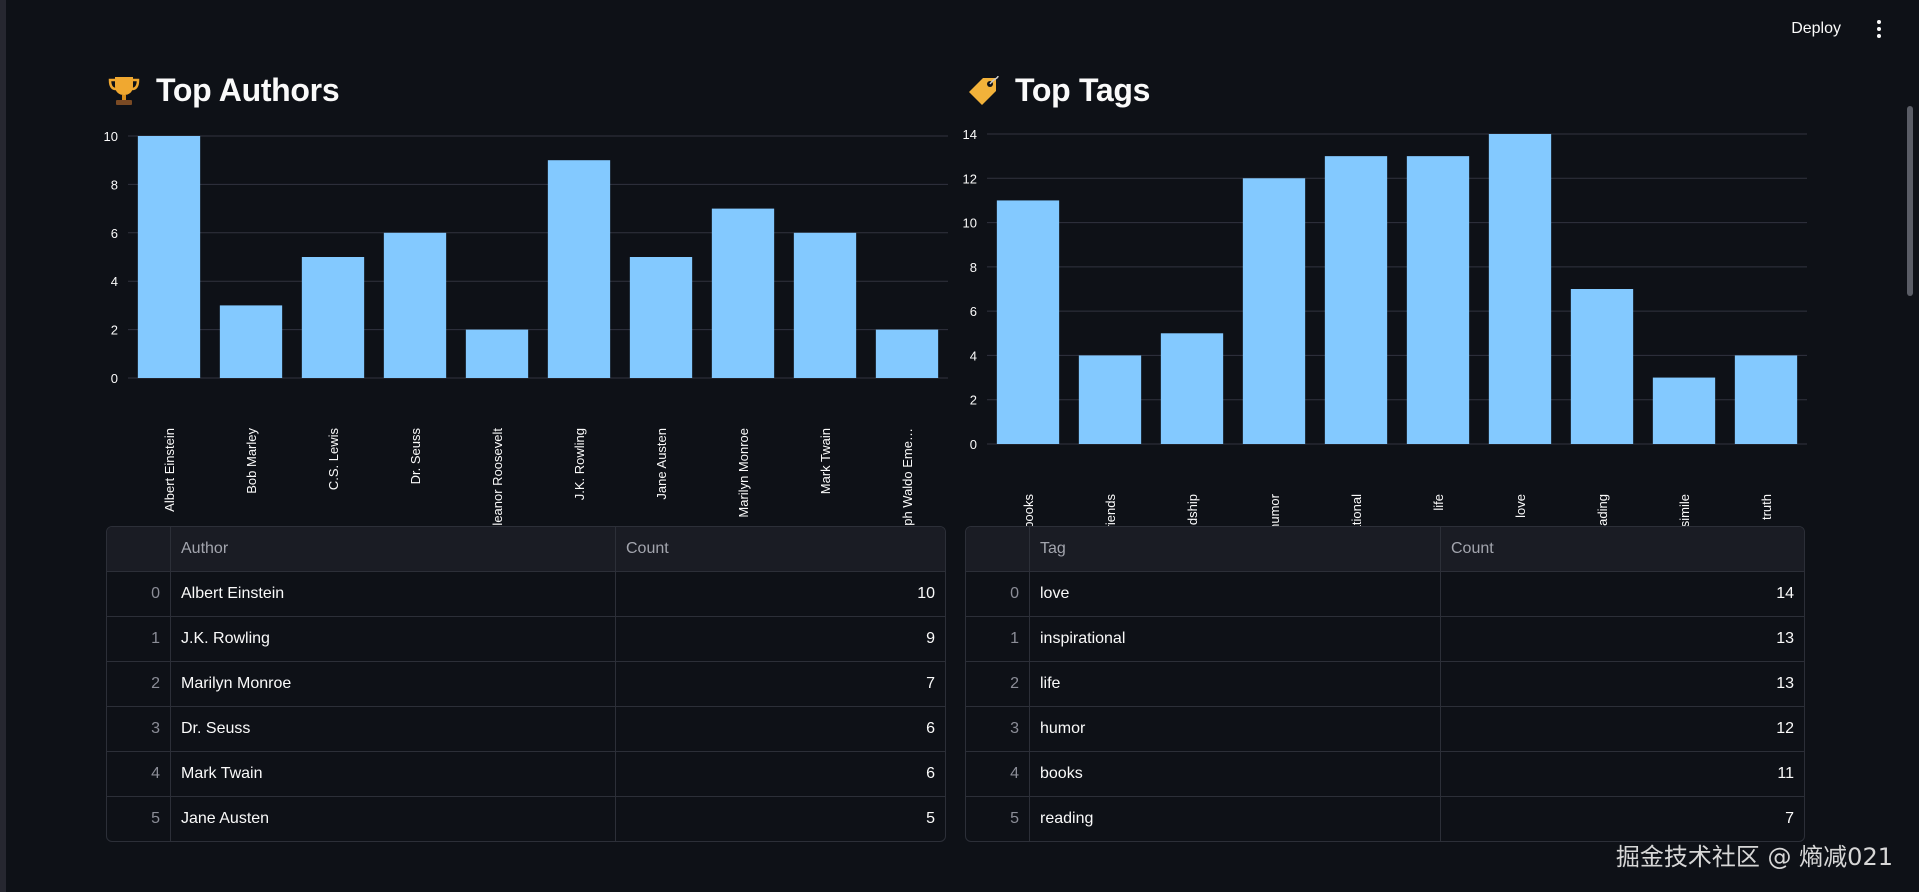  I want to click on x-tick-label: simile, so click(1684, 510).